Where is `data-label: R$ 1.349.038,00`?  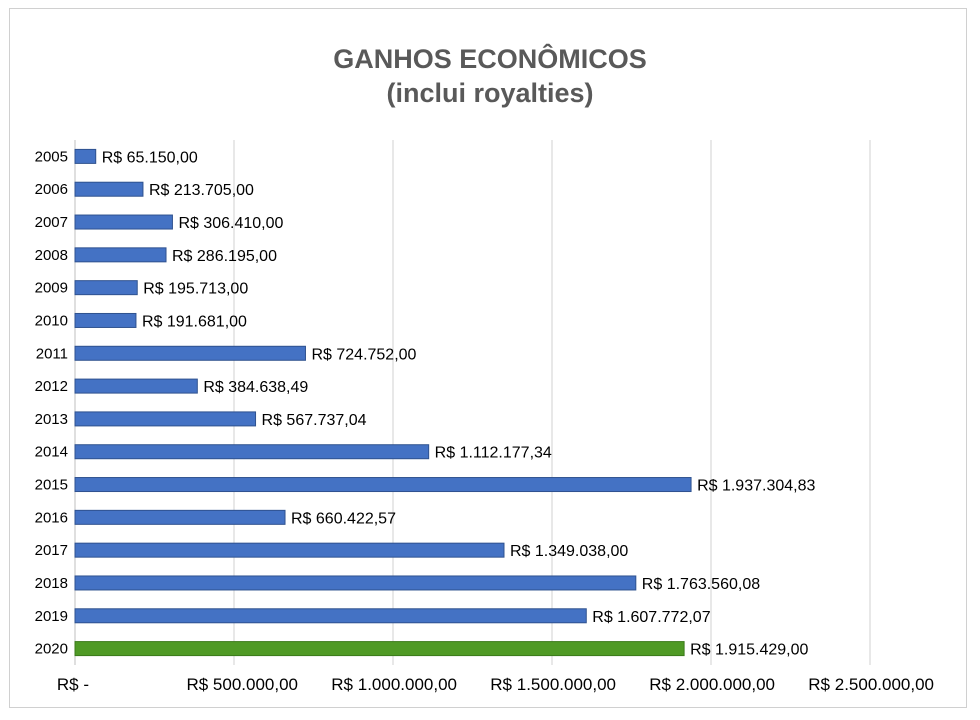 data-label: R$ 1.349.038,00 is located at coordinates (569, 551).